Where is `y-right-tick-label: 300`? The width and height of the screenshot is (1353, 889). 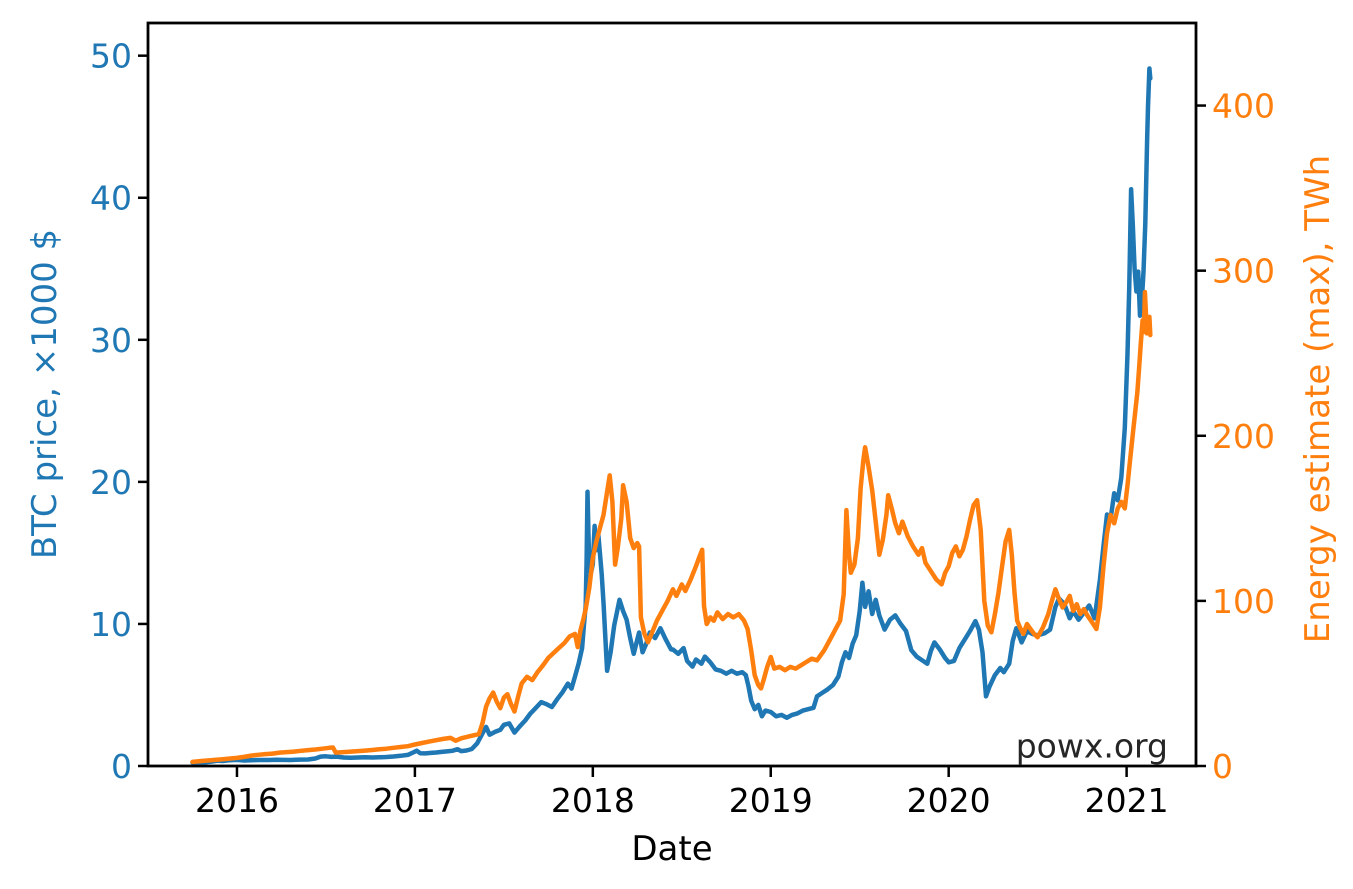
y-right-tick-label: 300 is located at coordinates (1243, 271).